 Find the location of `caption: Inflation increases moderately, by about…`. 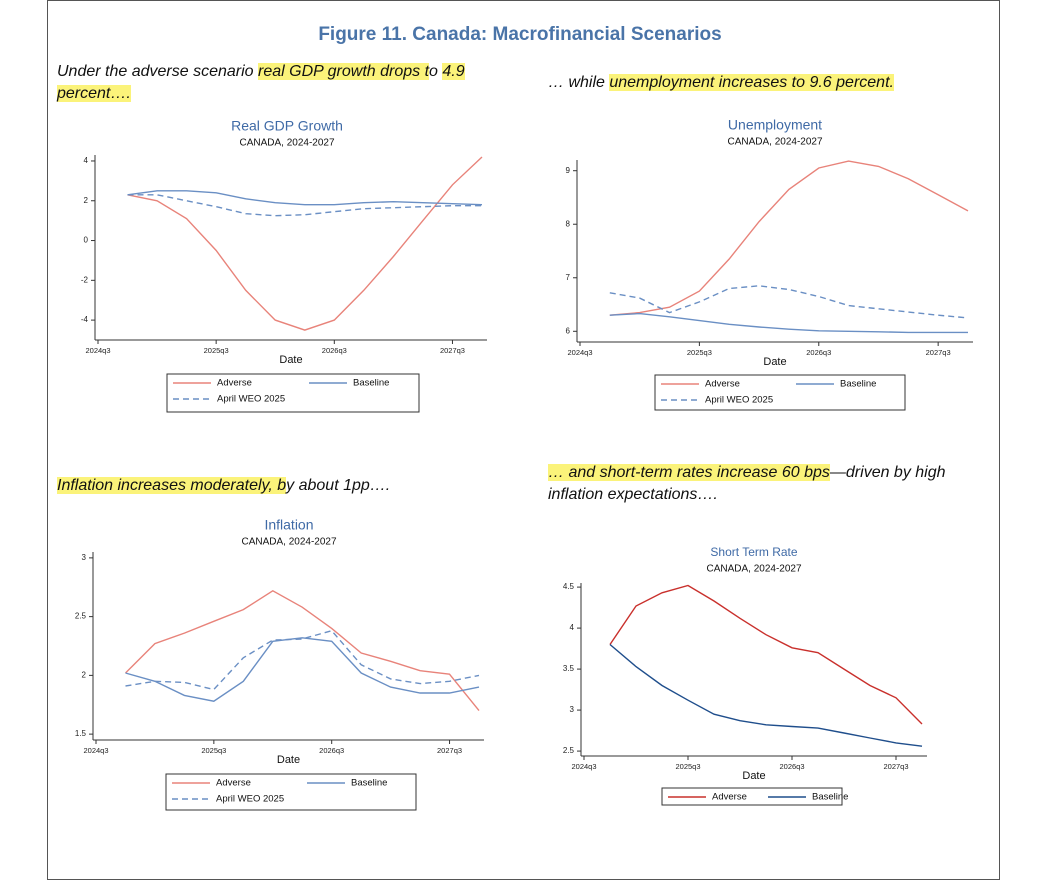

caption: Inflation increases moderately, by about… is located at coordinates (277, 486).